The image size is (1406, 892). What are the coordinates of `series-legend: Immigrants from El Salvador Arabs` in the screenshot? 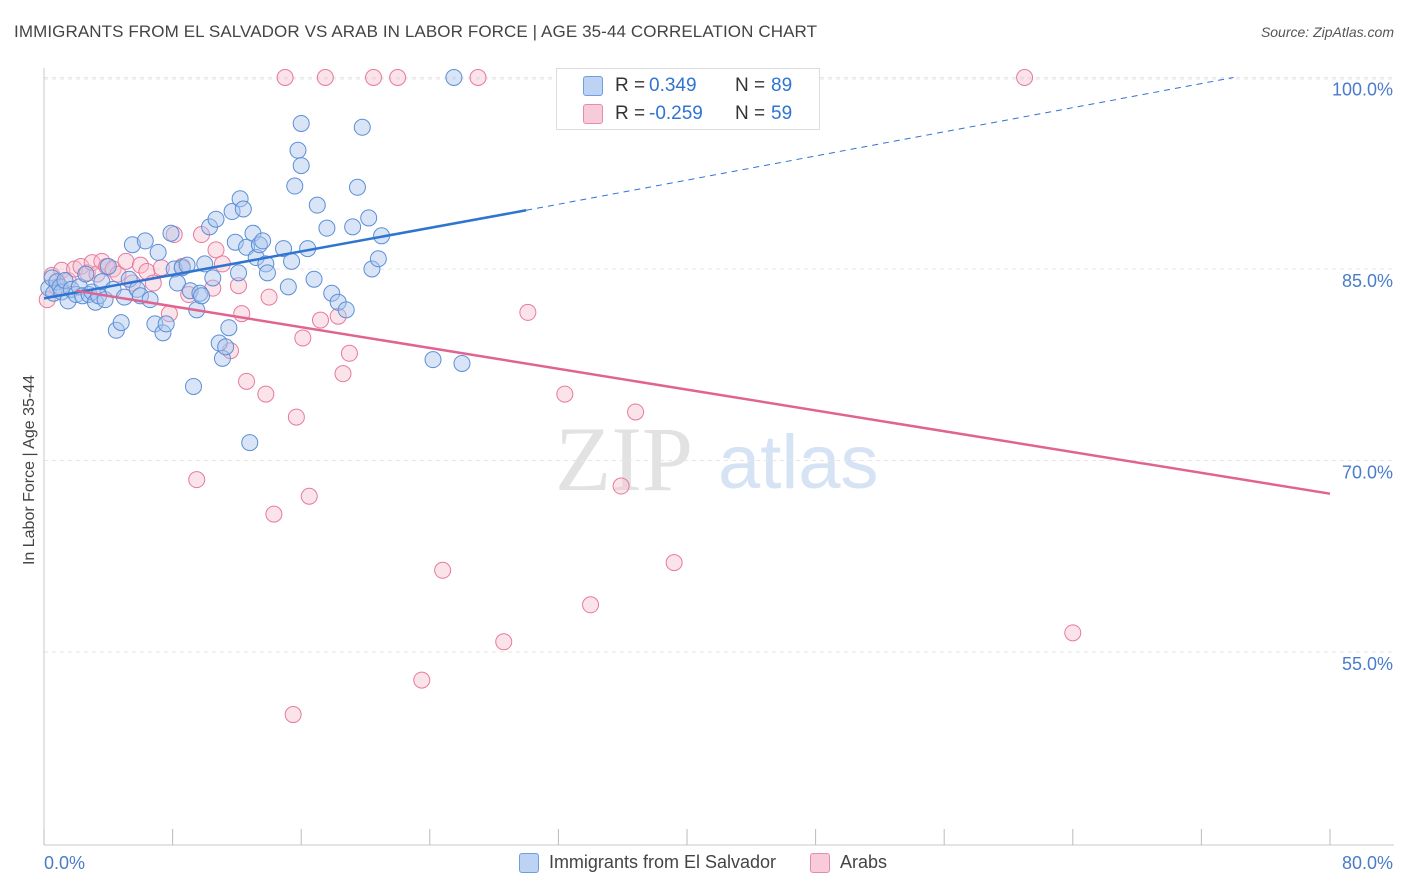 It's located at (703, 862).